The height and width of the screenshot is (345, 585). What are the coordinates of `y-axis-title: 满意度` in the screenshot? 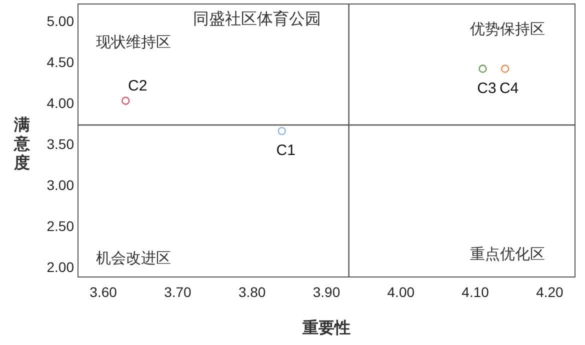 It's located at (22, 144).